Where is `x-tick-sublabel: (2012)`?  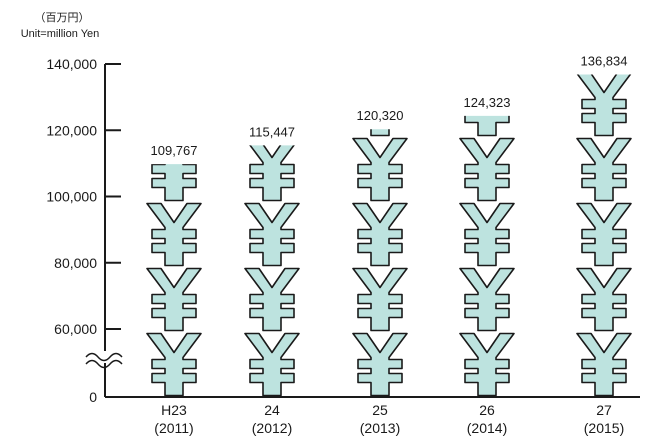 x-tick-sublabel: (2012) is located at coordinates (272, 428).